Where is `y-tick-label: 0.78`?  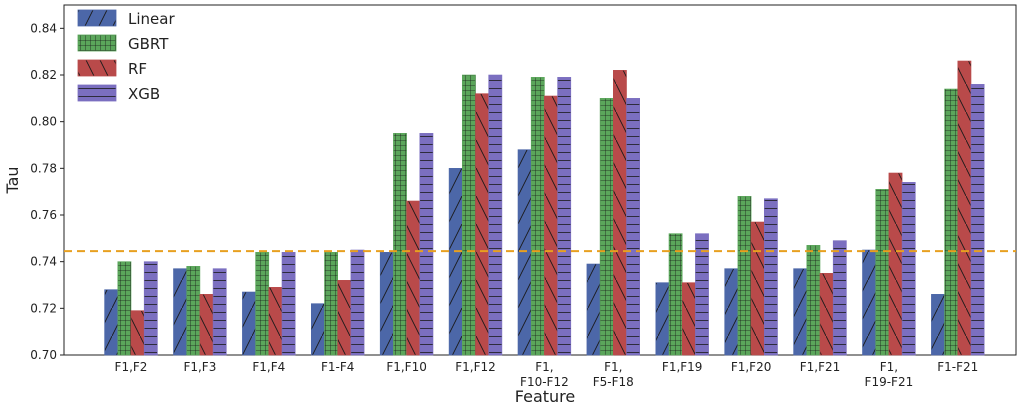
y-tick-label: 0.78 is located at coordinates (43, 168).